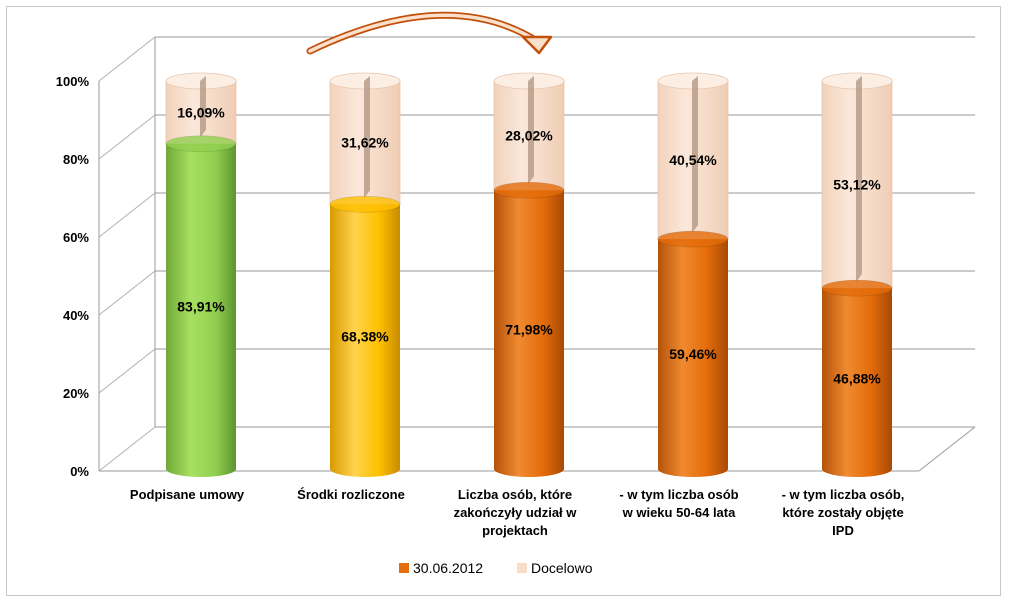 The height and width of the screenshot is (603, 1009). What do you see at coordinates (857, 185) in the screenshot?
I see `data-label-target: 53,12%` at bounding box center [857, 185].